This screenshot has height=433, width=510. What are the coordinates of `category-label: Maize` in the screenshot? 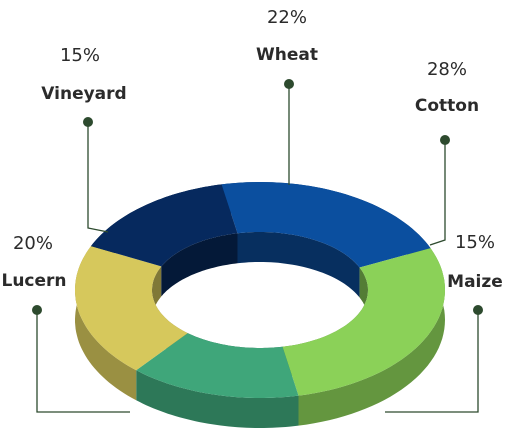 It's located at (475, 282).